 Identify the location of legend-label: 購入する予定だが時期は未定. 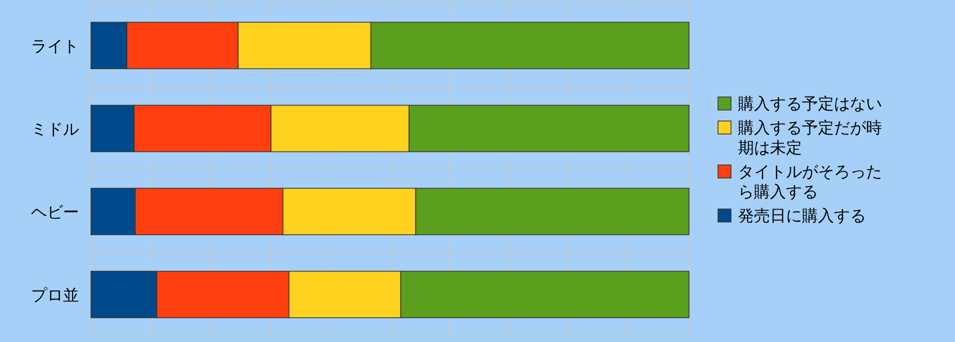
(810, 138).